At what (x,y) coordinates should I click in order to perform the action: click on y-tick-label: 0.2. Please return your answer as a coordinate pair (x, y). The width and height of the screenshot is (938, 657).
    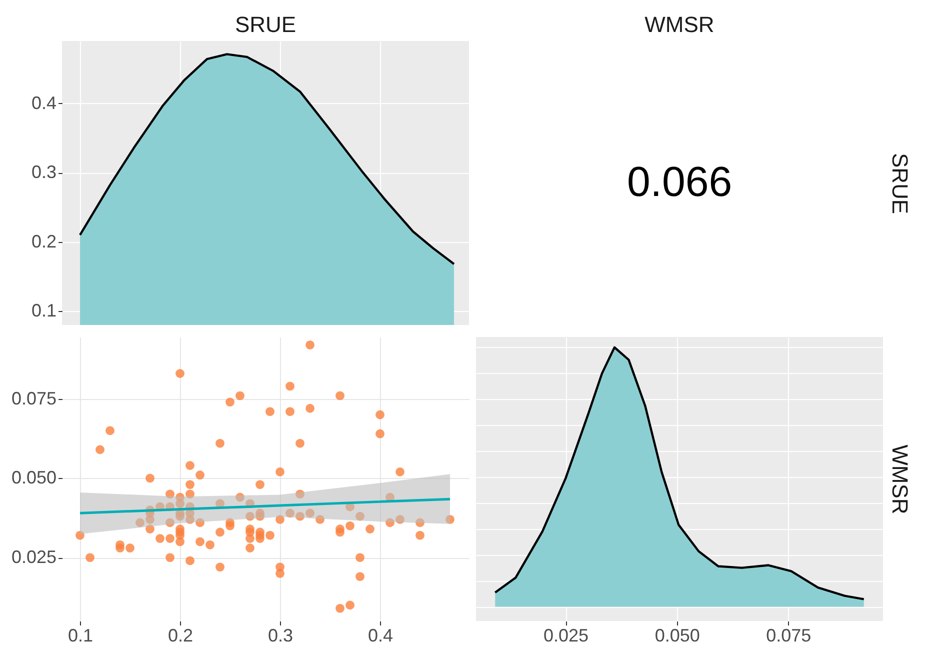
    Looking at the image, I should click on (43, 241).